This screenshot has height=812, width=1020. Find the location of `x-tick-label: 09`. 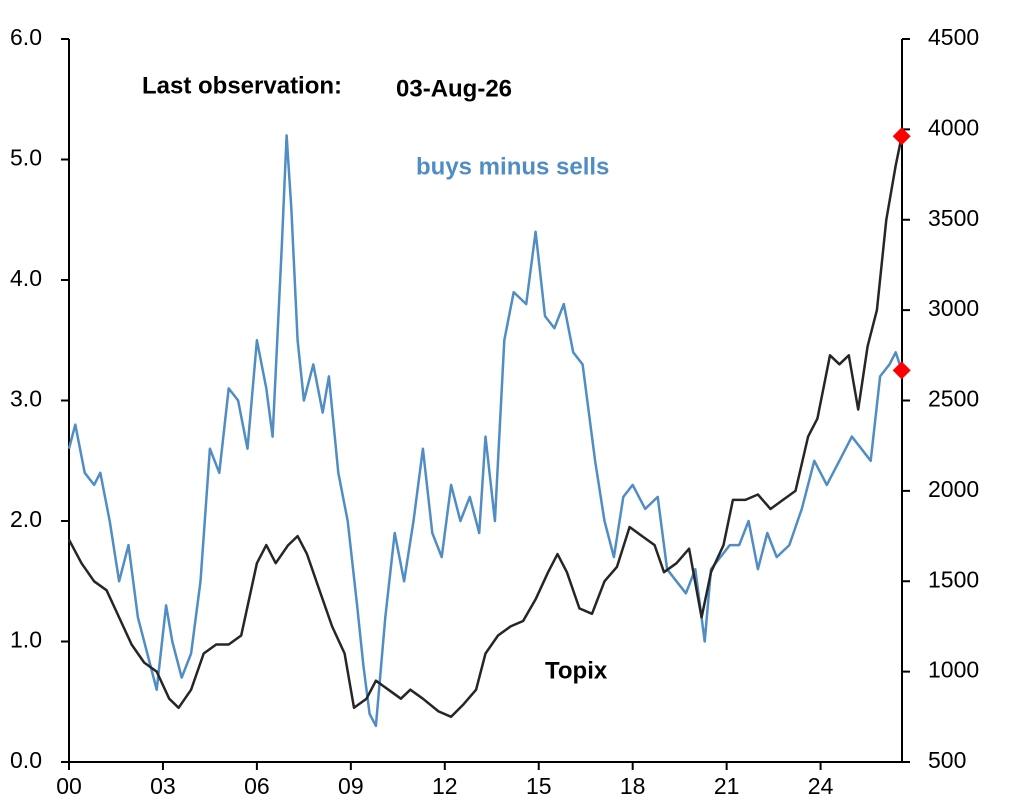

x-tick-label: 09 is located at coordinates (351, 786).